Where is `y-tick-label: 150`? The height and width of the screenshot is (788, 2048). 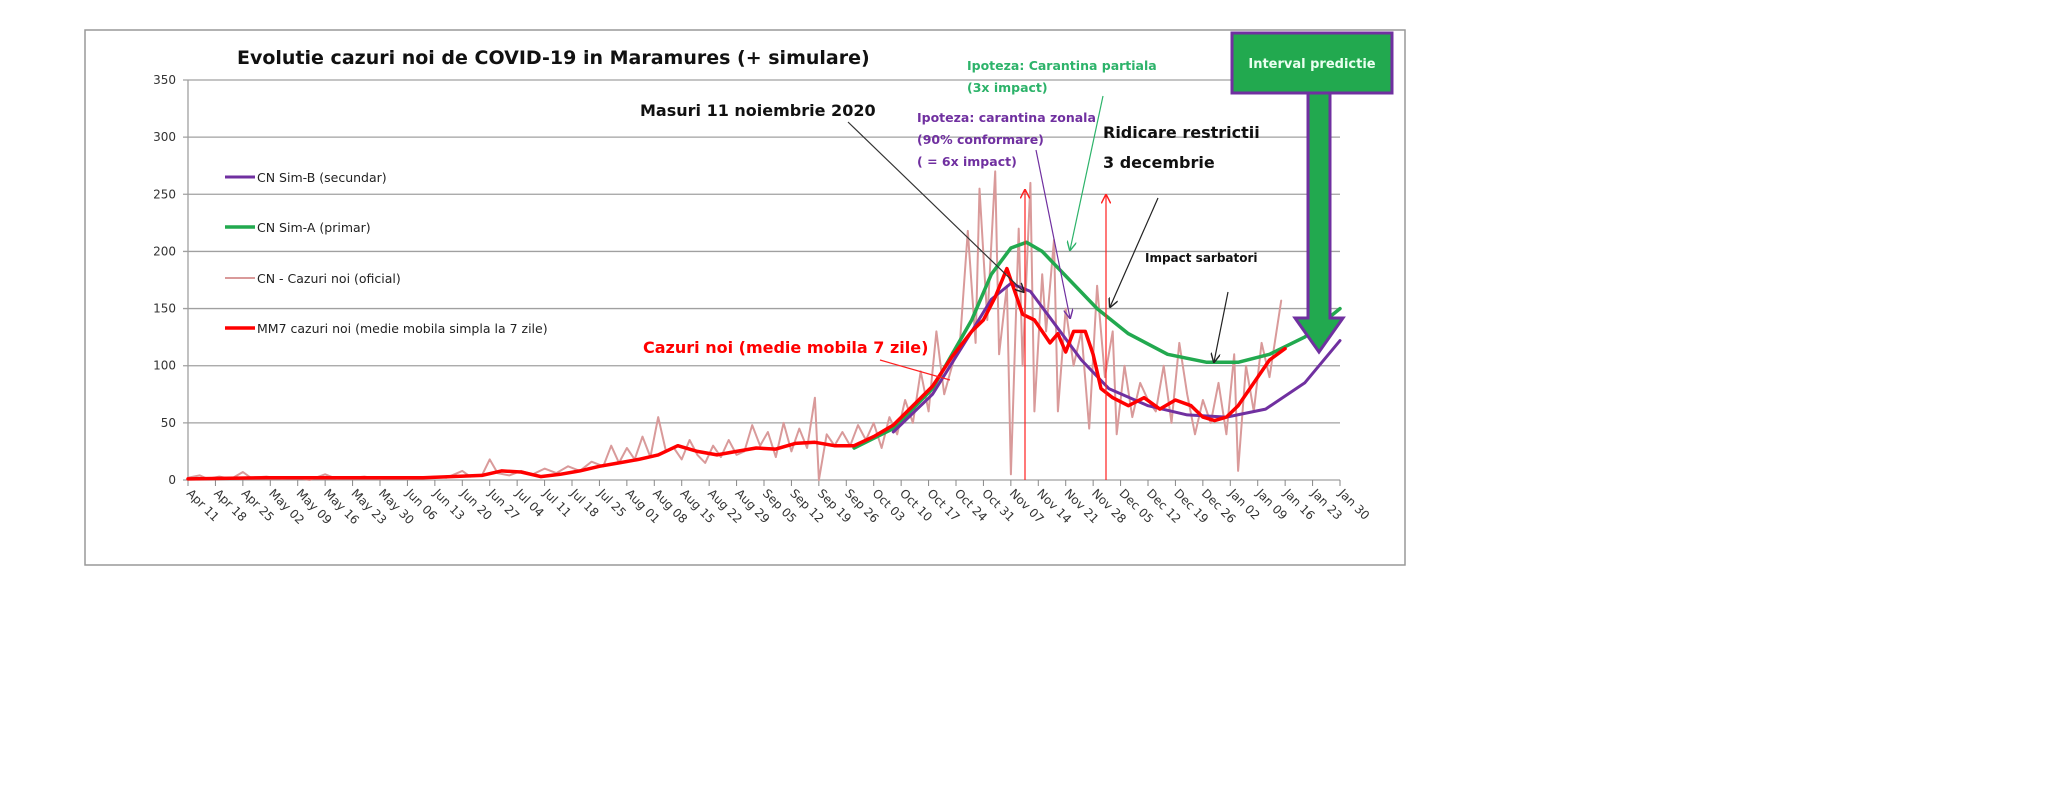
y-tick-label: 150 is located at coordinates (164, 309).